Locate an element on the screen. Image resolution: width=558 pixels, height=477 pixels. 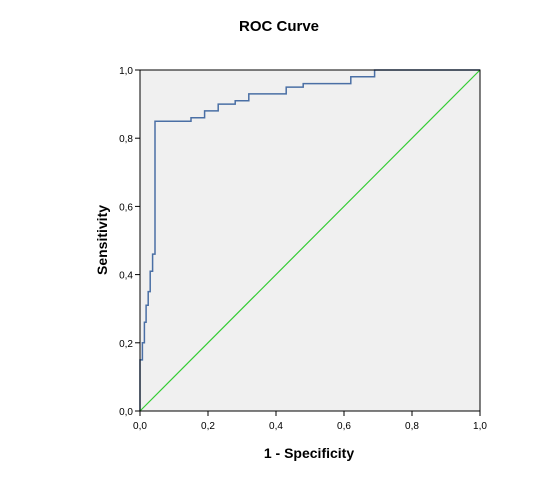
y-tick-label: 0,6 is located at coordinates (126, 207).